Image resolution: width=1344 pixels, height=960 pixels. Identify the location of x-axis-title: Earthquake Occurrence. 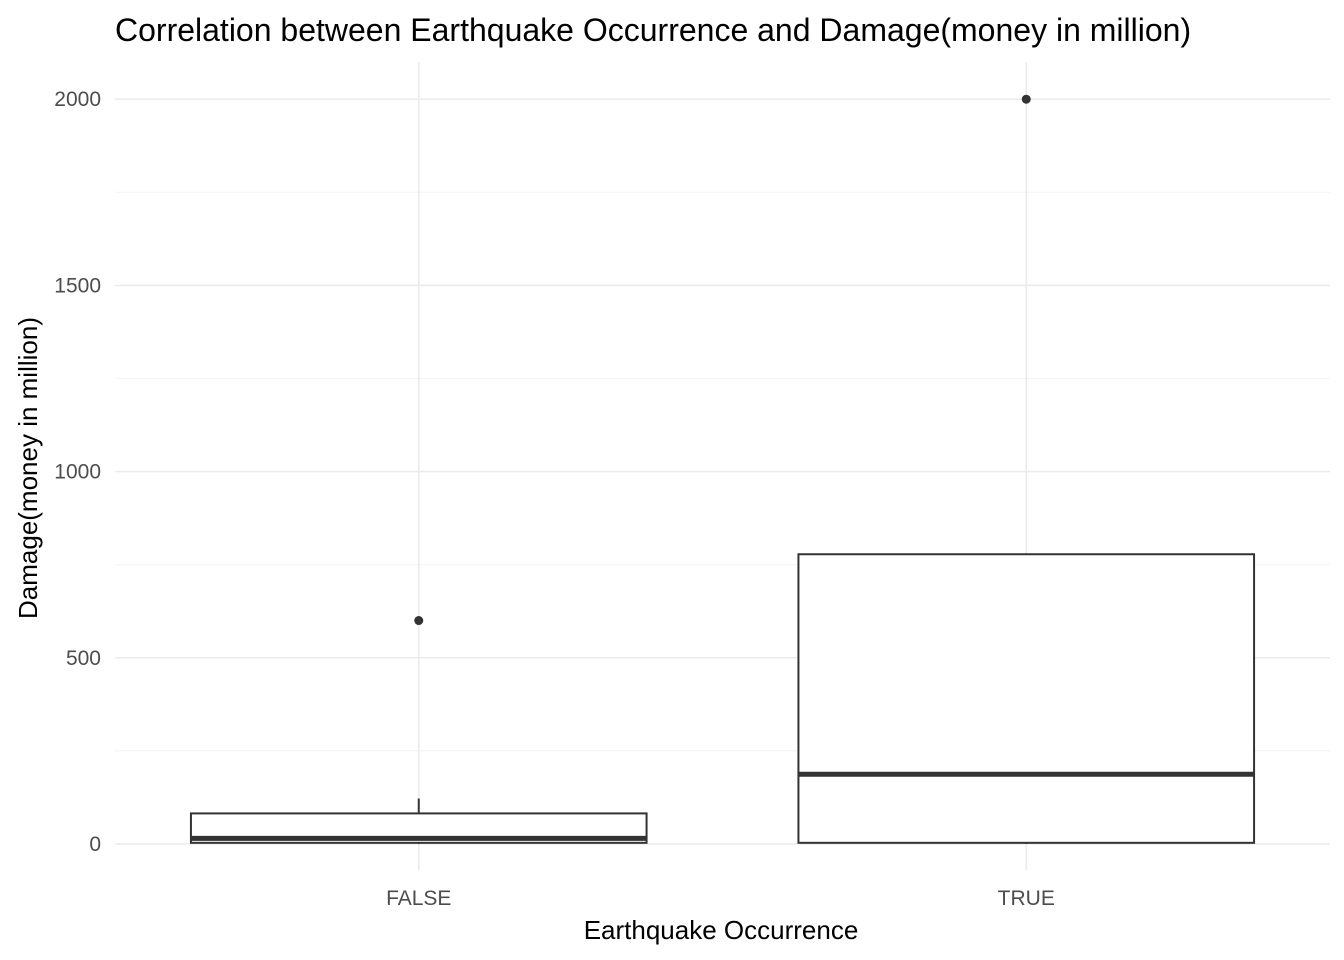
(721, 930).